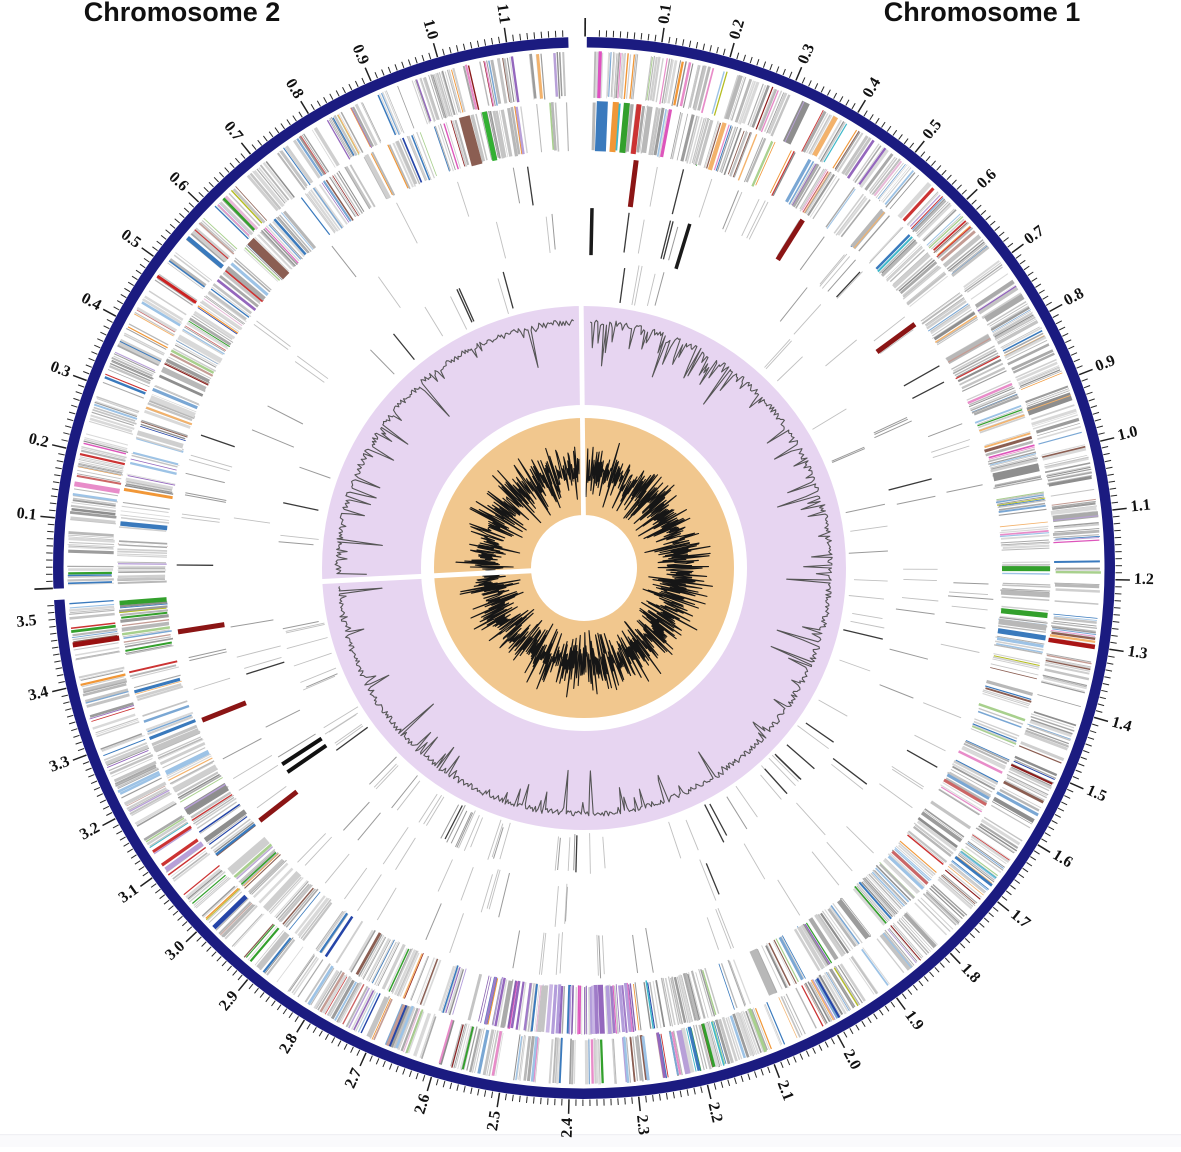  Describe the element at coordinates (1137, 653) in the screenshot. I see `svg-text: 1.3` at that location.